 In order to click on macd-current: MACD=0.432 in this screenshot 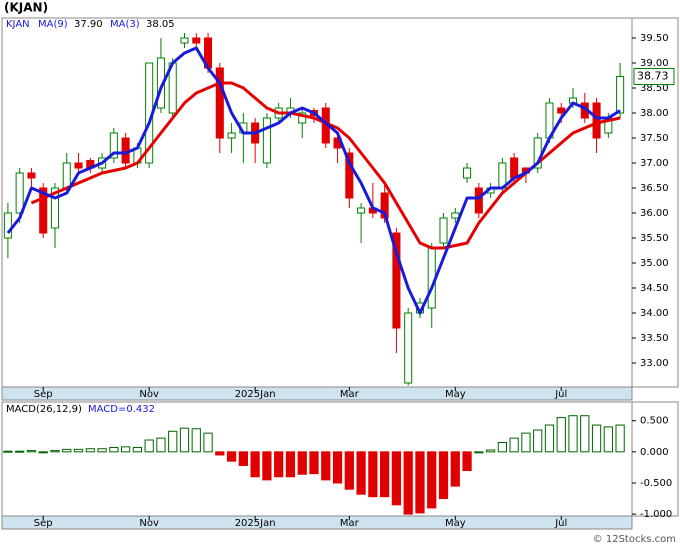, I will do `click(121, 409)`.